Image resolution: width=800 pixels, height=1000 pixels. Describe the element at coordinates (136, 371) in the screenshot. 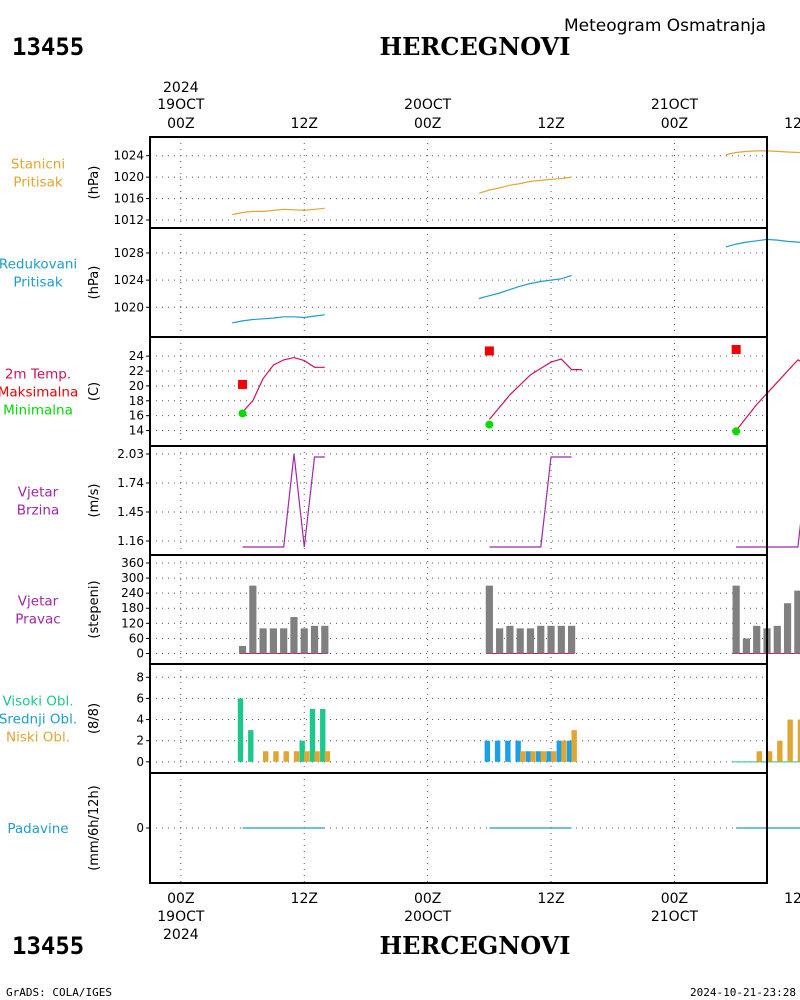

I see `y-tick-label: 22` at that location.